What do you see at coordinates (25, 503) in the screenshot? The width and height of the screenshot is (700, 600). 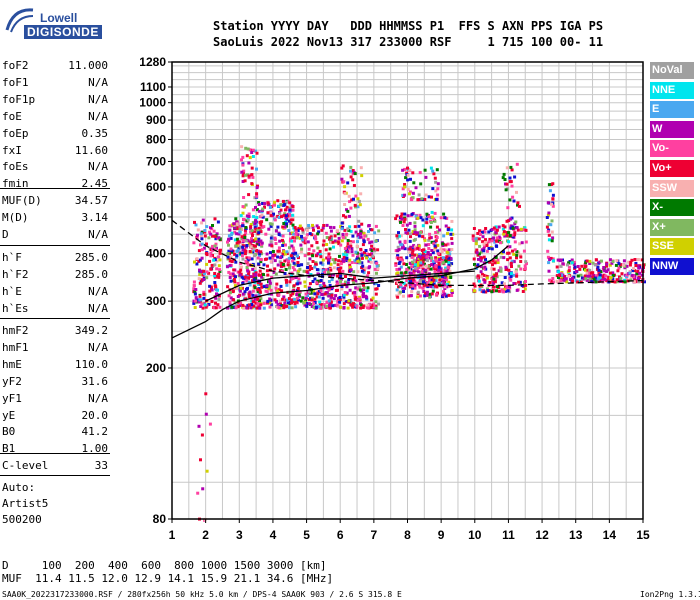 I see `auto-artist: Artist5` at bounding box center [25, 503].